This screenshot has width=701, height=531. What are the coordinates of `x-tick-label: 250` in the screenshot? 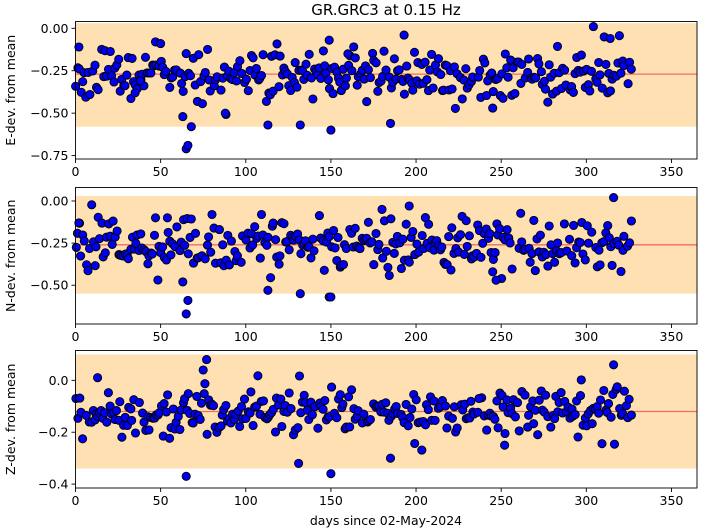 It's located at (501, 336).